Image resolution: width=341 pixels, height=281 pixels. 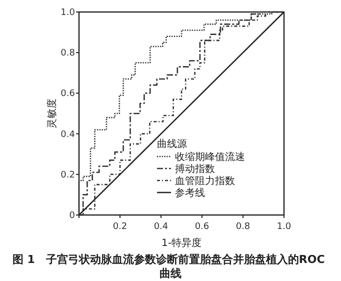 What do you see at coordinates (68, 53) in the screenshot?
I see `y-tick-label: 0.8` at bounding box center [68, 53].